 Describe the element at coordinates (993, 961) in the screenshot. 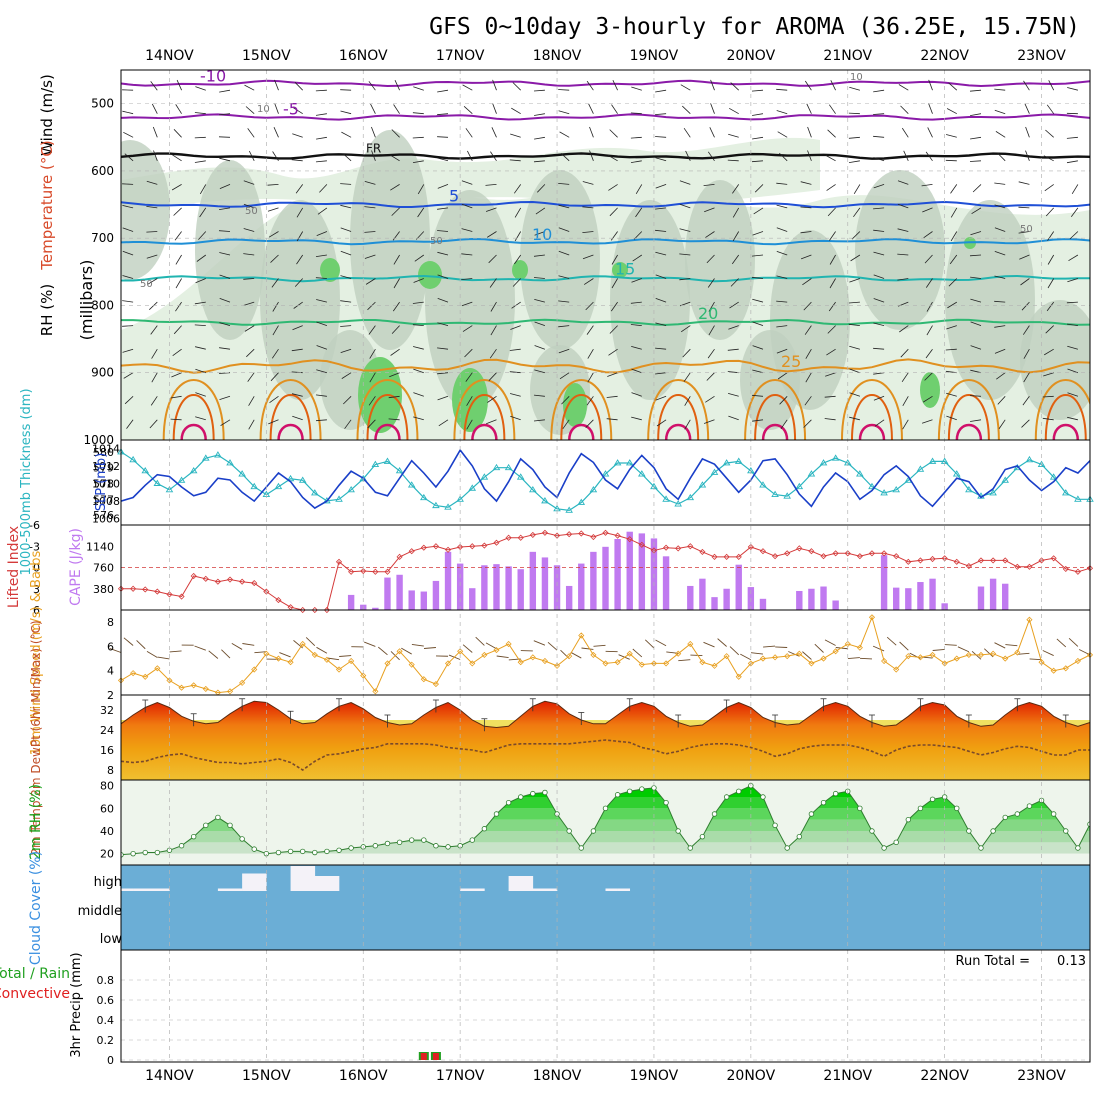

I see `run-total-label: Run Total =` at that location.